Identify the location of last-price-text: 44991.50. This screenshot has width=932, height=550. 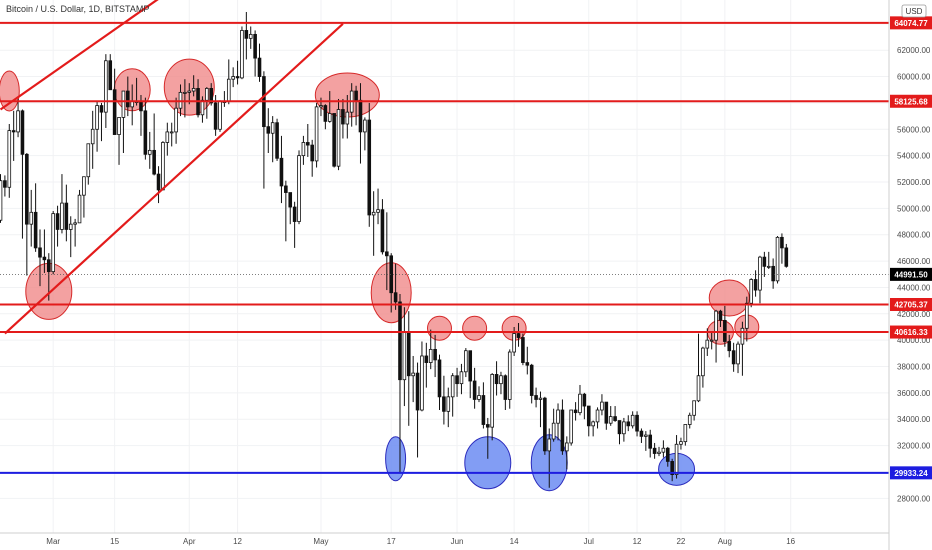
(911, 274).